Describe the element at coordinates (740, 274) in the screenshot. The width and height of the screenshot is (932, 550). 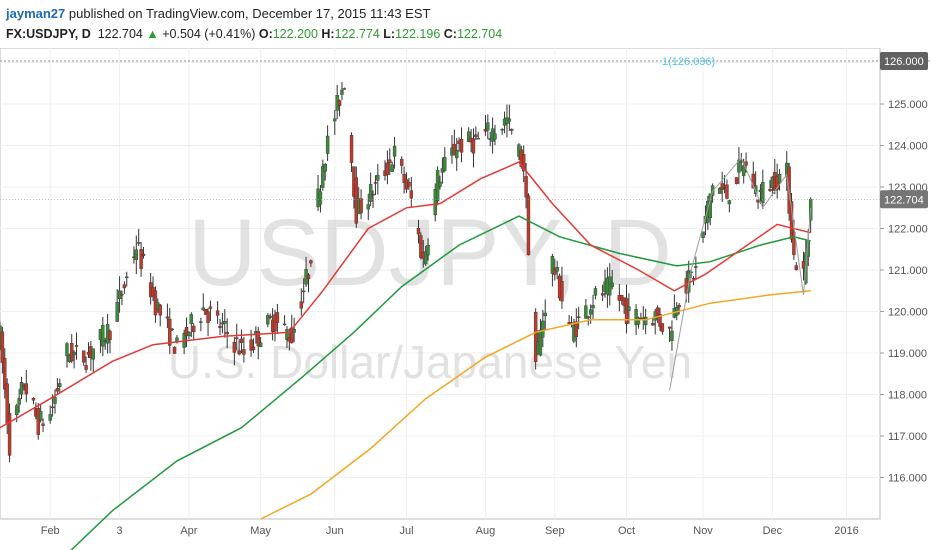
I see `overlay-line` at that location.